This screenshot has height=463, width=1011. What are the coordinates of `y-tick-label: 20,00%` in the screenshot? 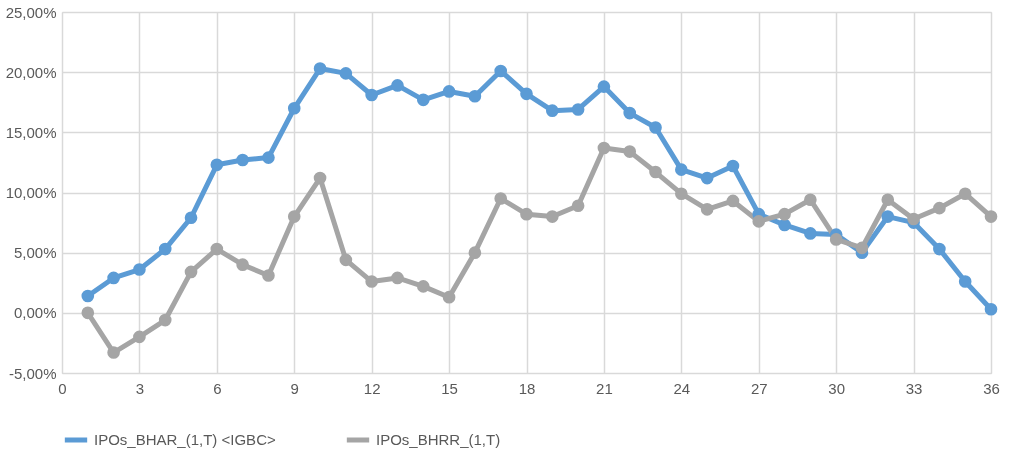 It's located at (31, 72).